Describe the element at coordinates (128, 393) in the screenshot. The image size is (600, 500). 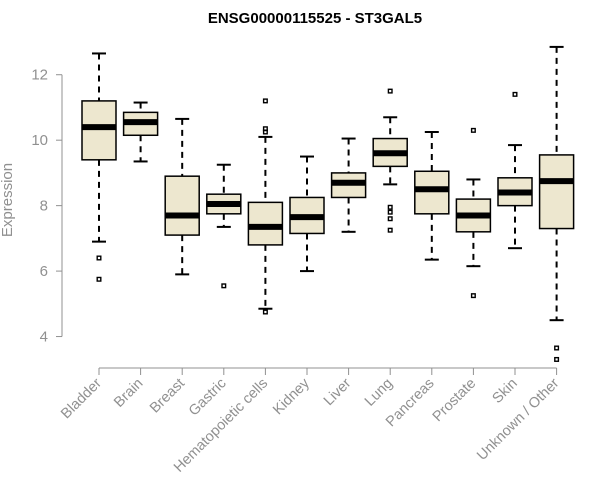
I see `x-tick-label: Brain` at that location.